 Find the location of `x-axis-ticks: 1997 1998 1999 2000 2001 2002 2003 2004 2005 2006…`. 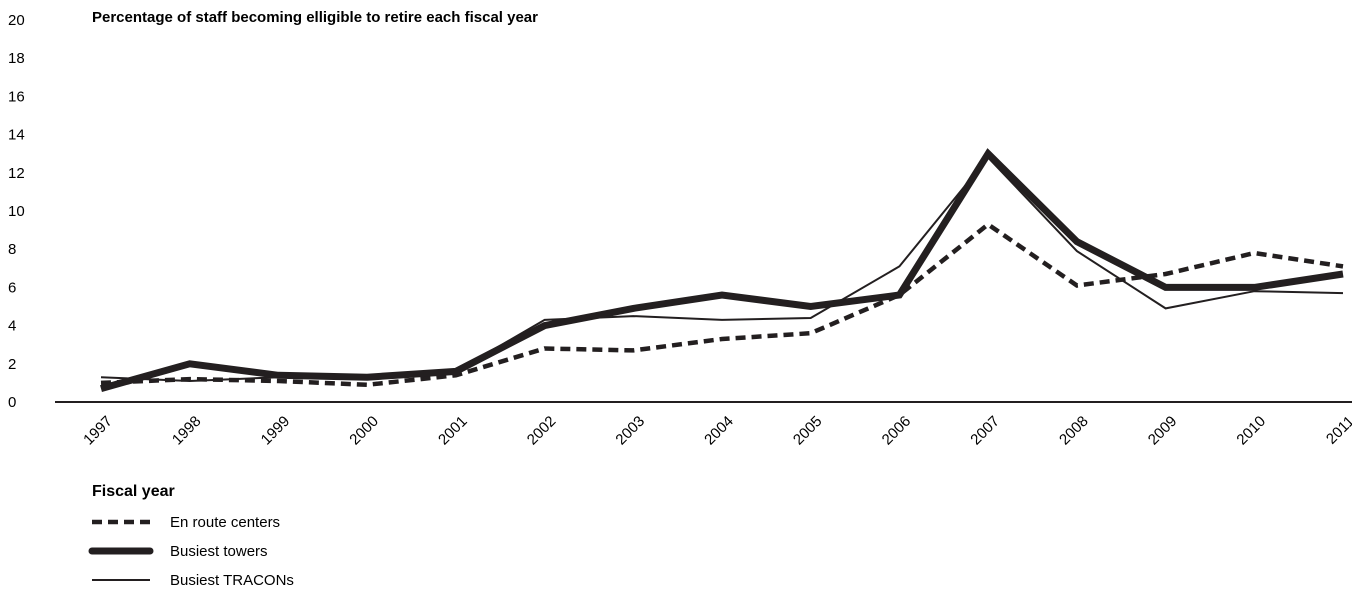

x-axis-ticks: 1997 1998 1999 2000 2001 2002 2003 2004 2005 2006… is located at coordinates (716, 431).